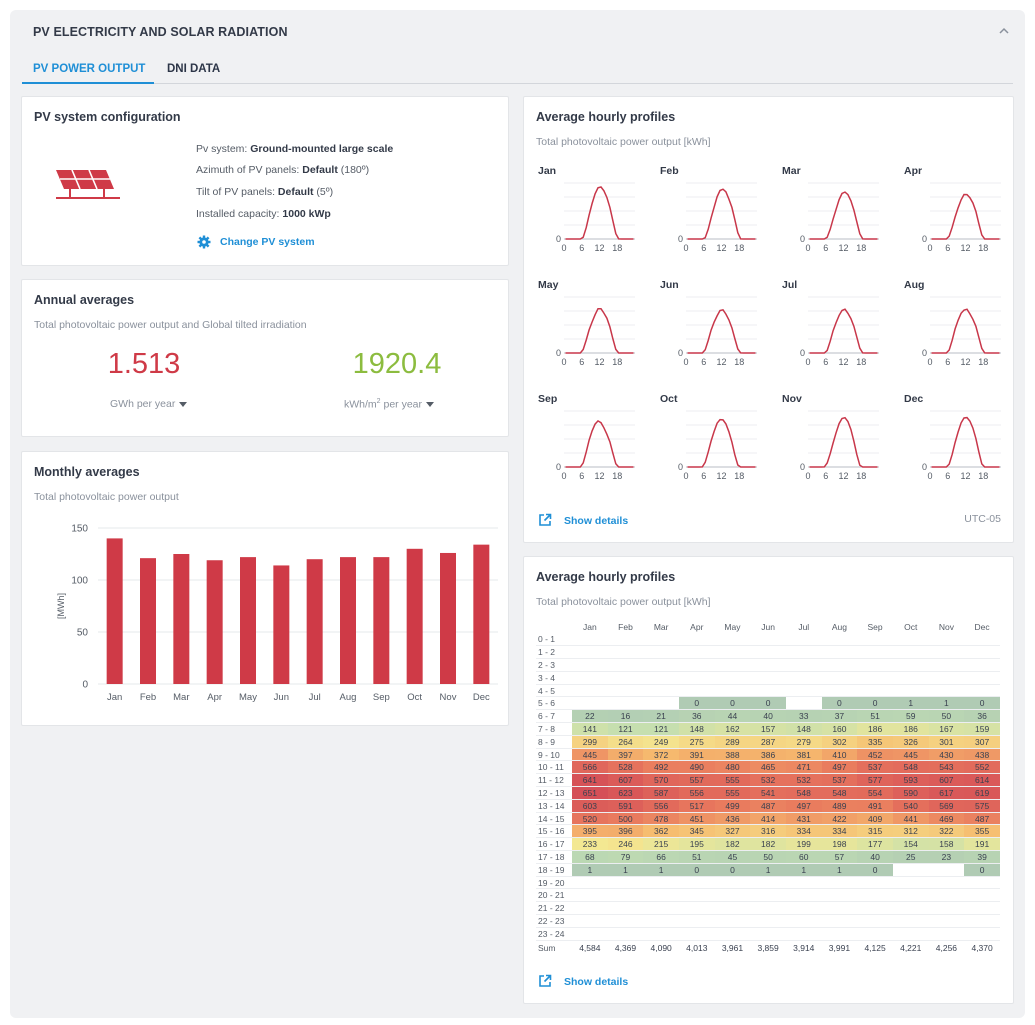 The image size is (1035, 1025). What do you see at coordinates (114, 611) in the screenshot?
I see `bar-jan` at bounding box center [114, 611].